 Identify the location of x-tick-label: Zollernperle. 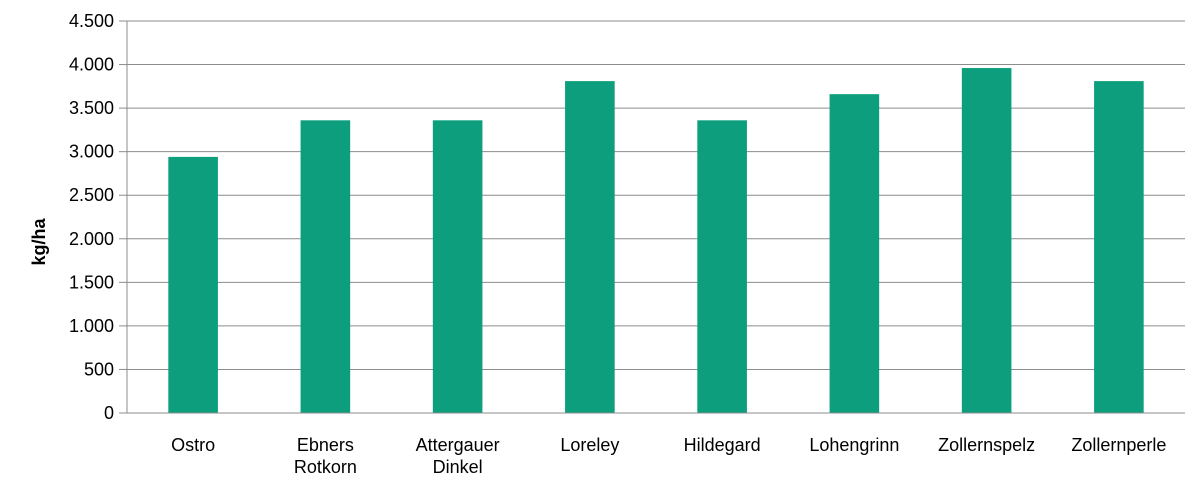
(1118, 445).